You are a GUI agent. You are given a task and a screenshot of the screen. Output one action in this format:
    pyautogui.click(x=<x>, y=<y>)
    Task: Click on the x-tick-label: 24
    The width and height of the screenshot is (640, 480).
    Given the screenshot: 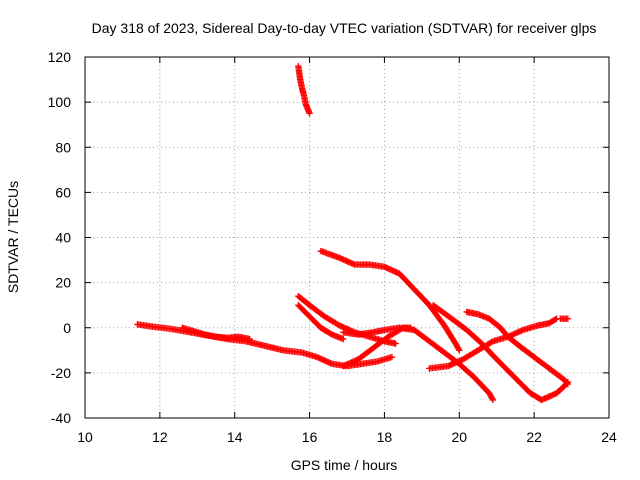 What is the action you would take?
    pyautogui.click(x=609, y=437)
    